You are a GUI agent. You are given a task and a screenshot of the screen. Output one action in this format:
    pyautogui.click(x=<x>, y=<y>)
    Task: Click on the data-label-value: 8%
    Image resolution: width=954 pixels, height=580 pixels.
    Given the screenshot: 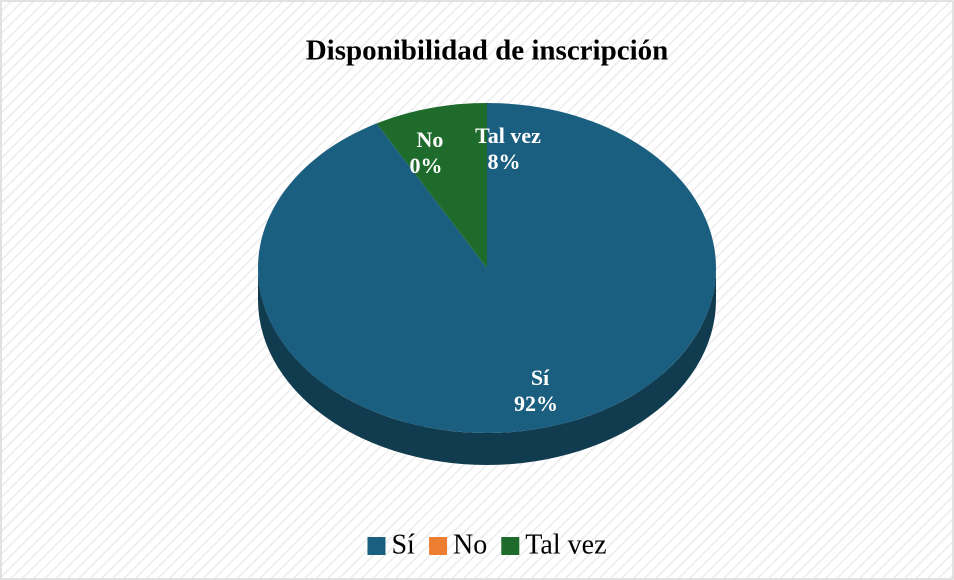 What is the action you would take?
    pyautogui.click(x=504, y=161)
    